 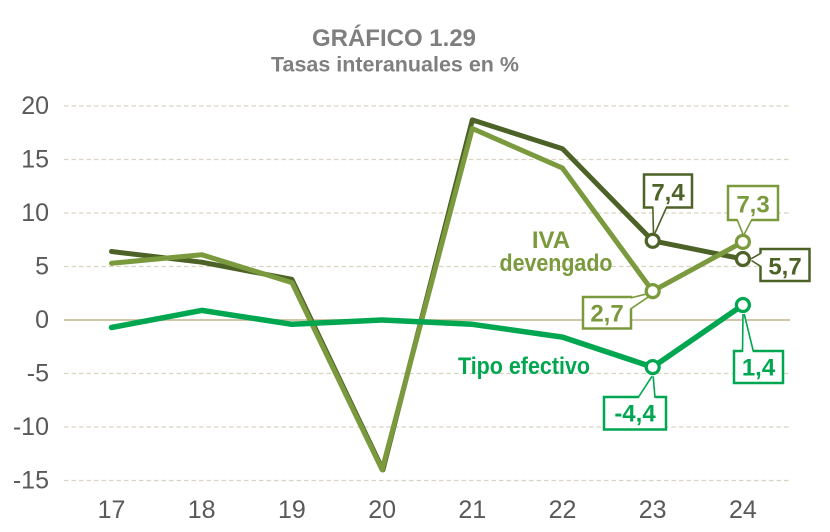 I want to click on svg-text: Tasas interanuales en %, so click(x=395, y=65).